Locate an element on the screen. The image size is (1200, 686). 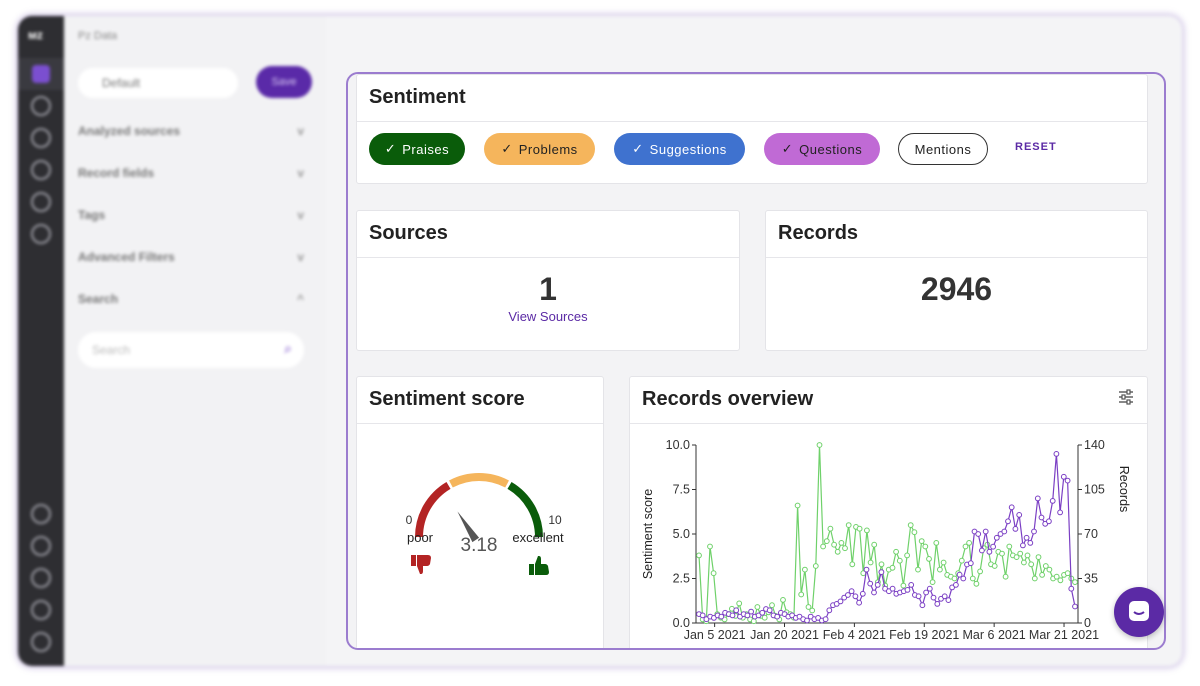
sentiment-score-title: Sentiment score is located at coordinates (447, 399).